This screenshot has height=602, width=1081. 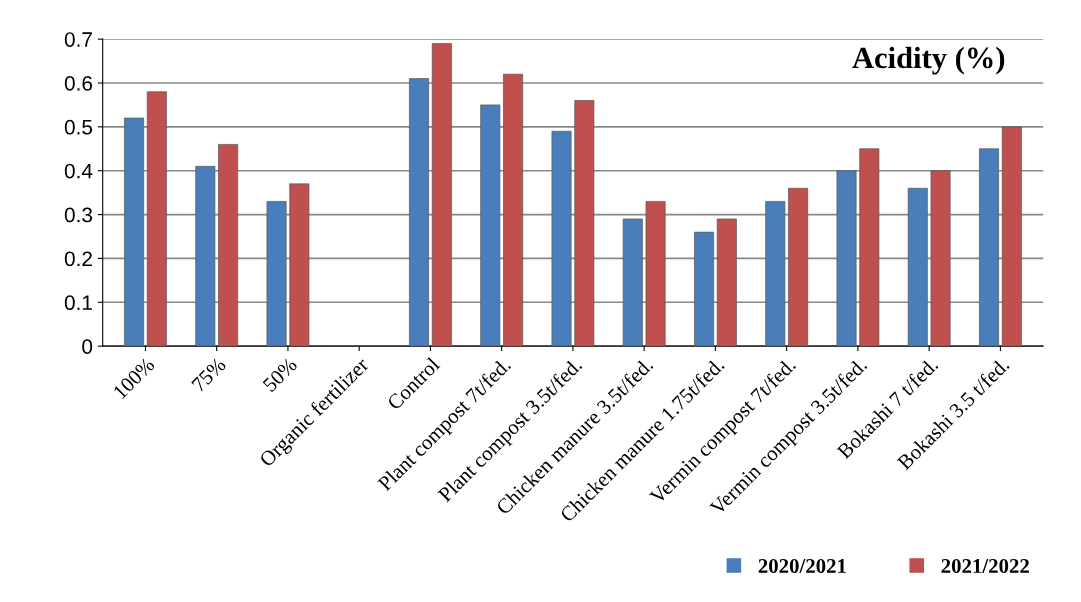 I want to click on y-tick-label: 0.2, so click(x=78, y=259).